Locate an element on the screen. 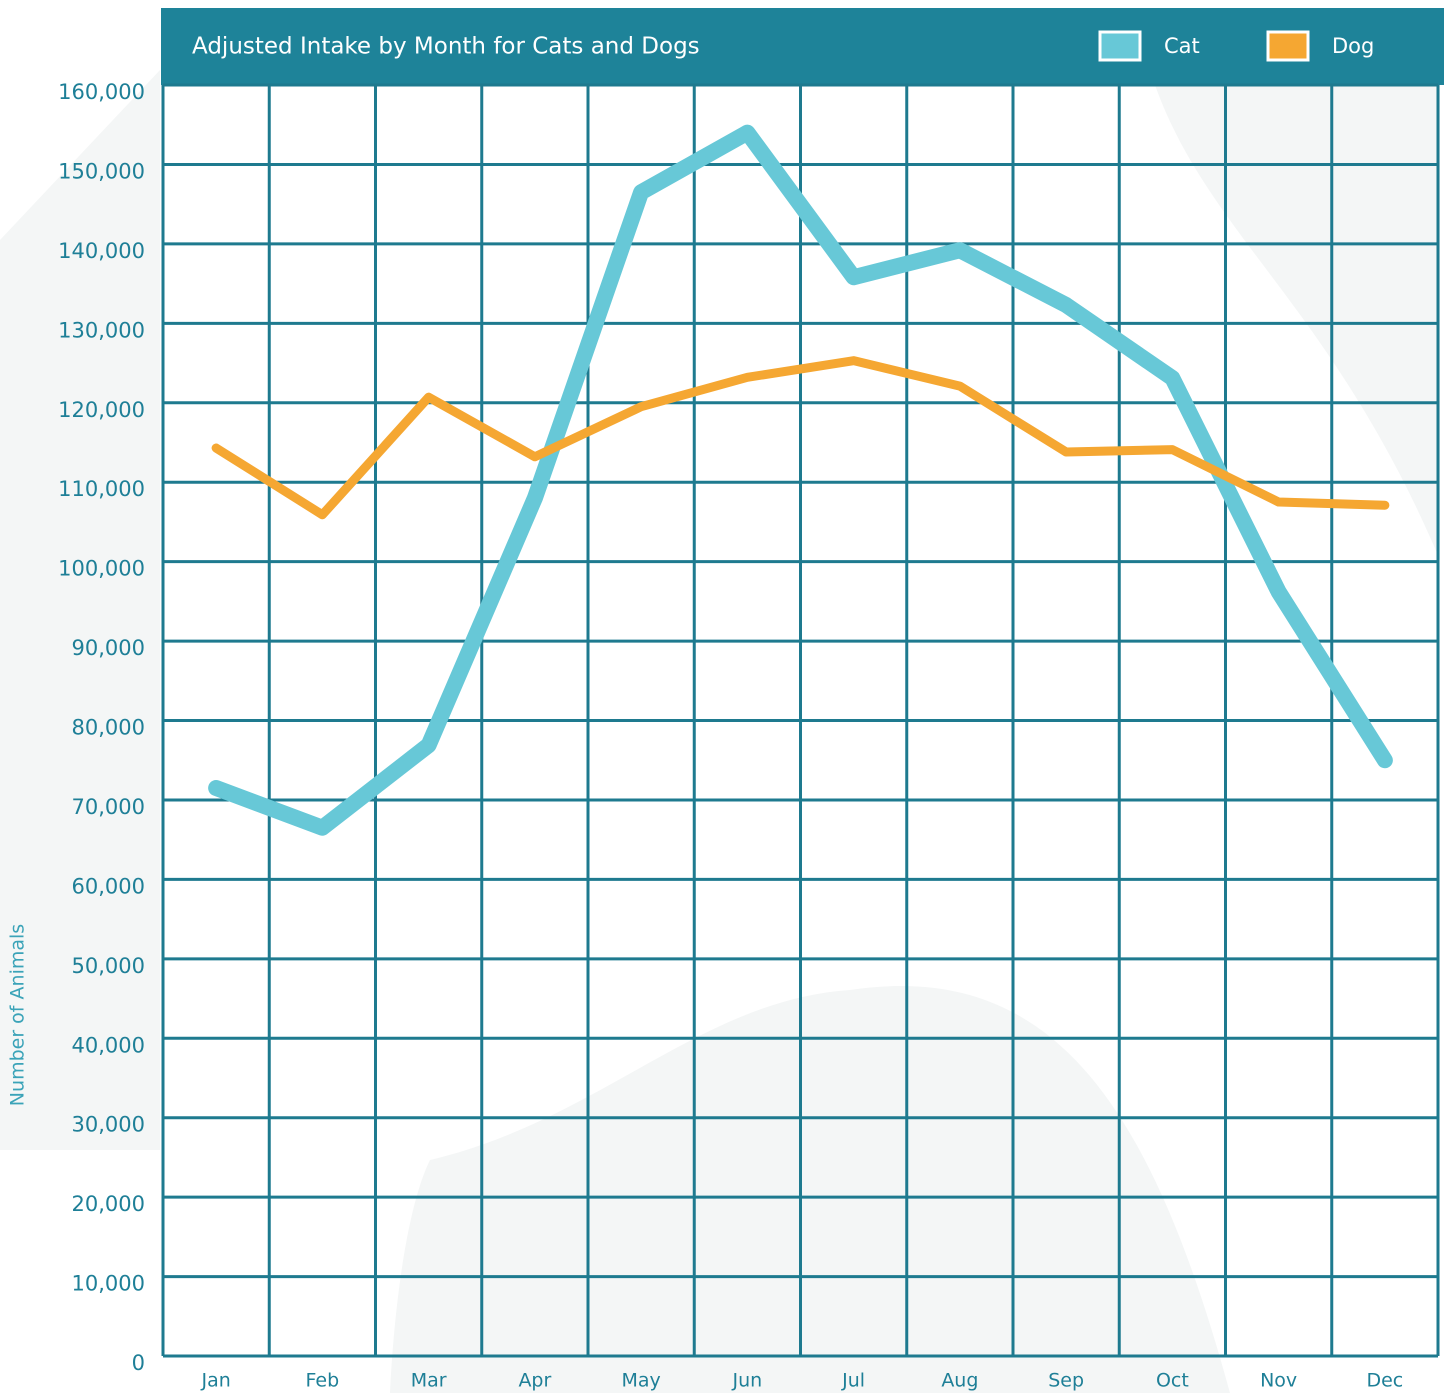  y-tick-label: 80,000 is located at coordinates (108, 728).